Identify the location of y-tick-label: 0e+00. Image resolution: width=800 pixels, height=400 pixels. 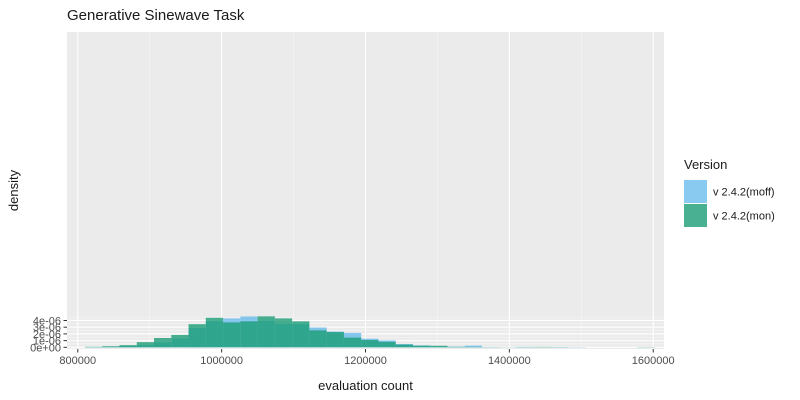
(45, 348).